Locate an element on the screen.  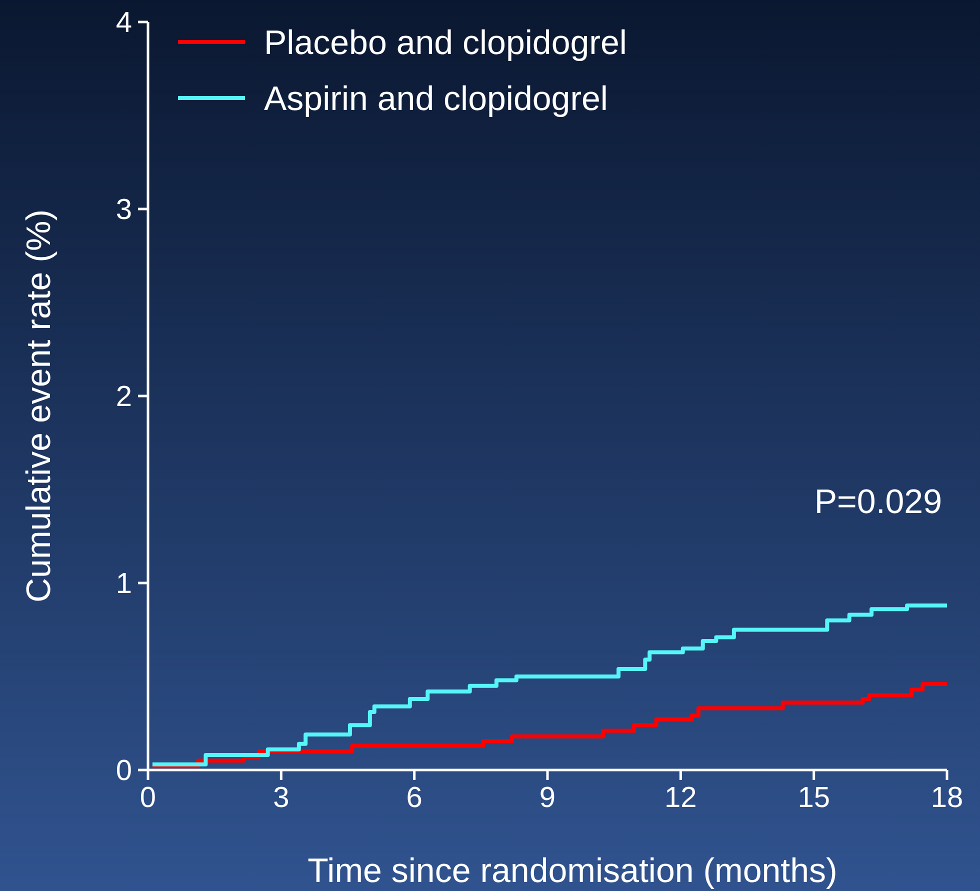
y-axis-title: Cumulative event rate (%) is located at coordinates (39, 406).